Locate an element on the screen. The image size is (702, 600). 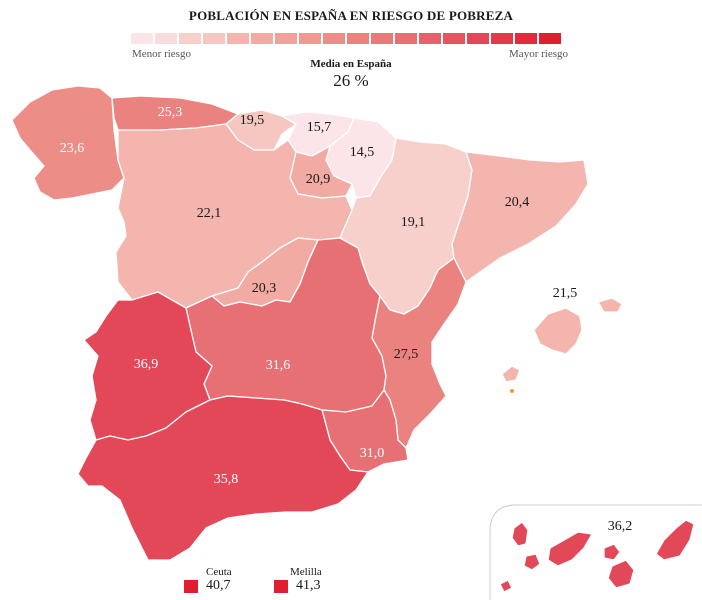
ceuta-value: 40,7 is located at coordinates (218, 585).